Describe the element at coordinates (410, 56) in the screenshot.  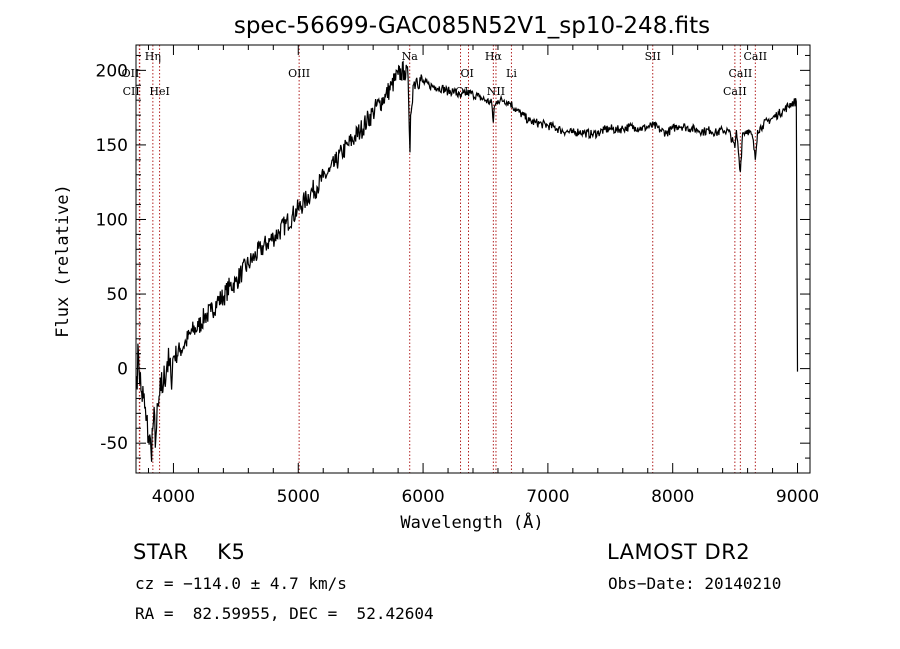
I see `line-marker-label: Na` at that location.